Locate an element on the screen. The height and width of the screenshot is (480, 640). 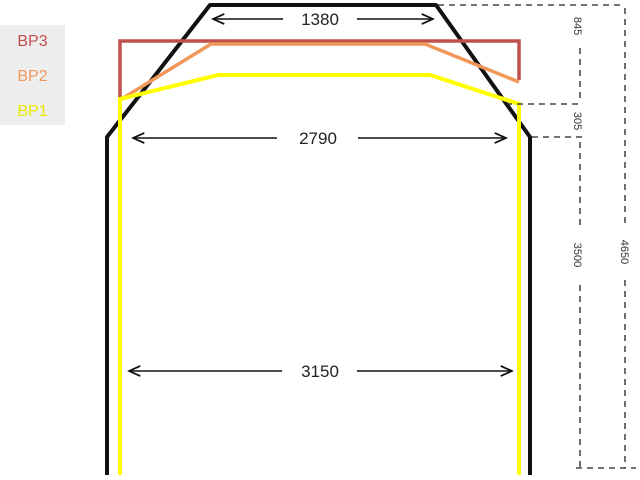
side-height-label: 3500 is located at coordinates (577, 255).